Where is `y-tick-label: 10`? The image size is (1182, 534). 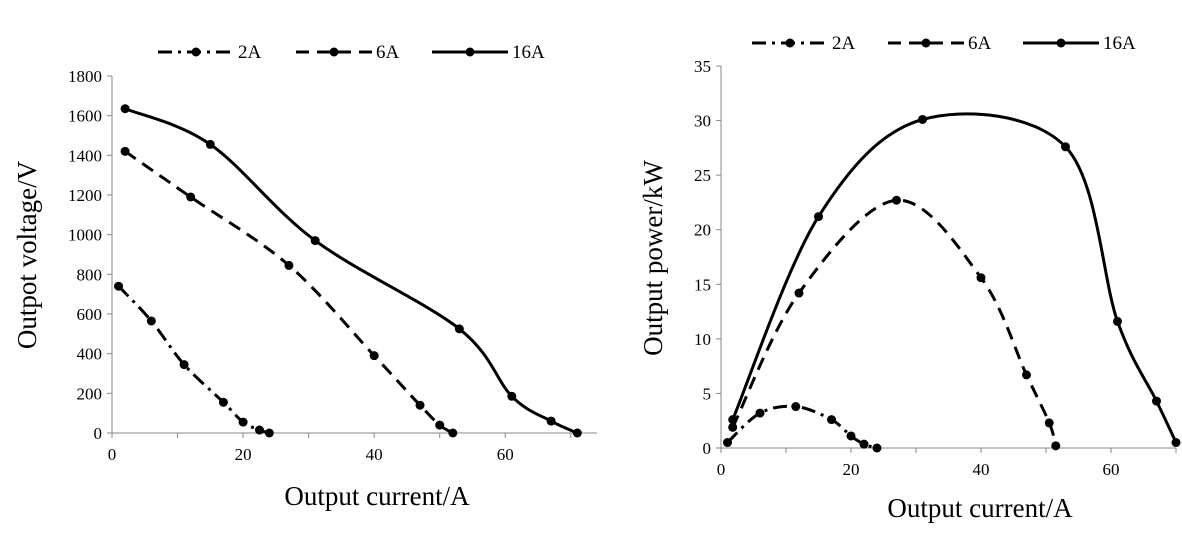
y-tick-label: 10 is located at coordinates (702, 339).